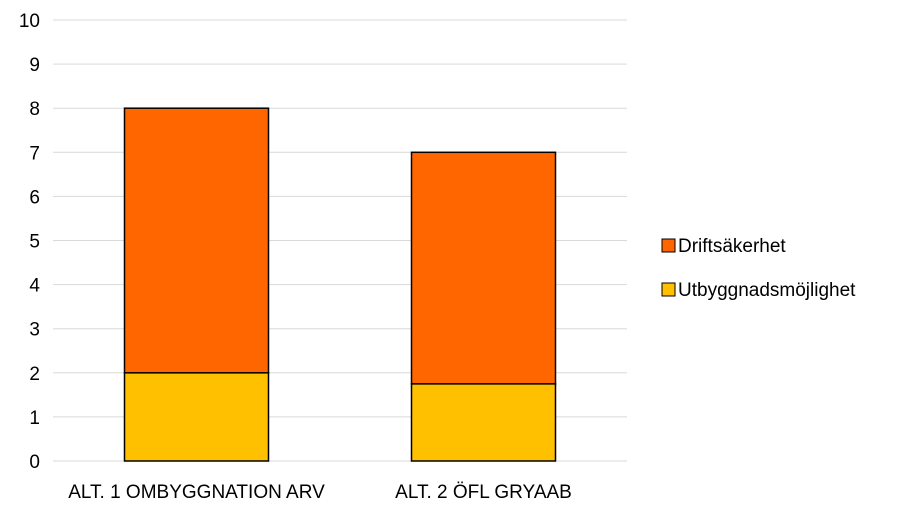 The height and width of the screenshot is (532, 911). Describe the element at coordinates (34, 242) in the screenshot. I see `y-tick-label-5: 5` at that location.